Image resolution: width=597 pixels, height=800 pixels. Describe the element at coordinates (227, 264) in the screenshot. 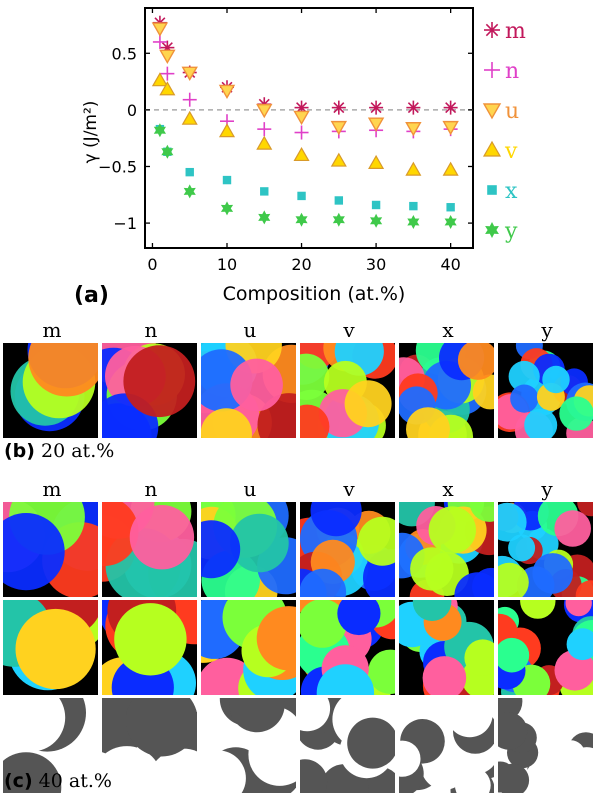

I see `x-tick-label: 10` at that location.